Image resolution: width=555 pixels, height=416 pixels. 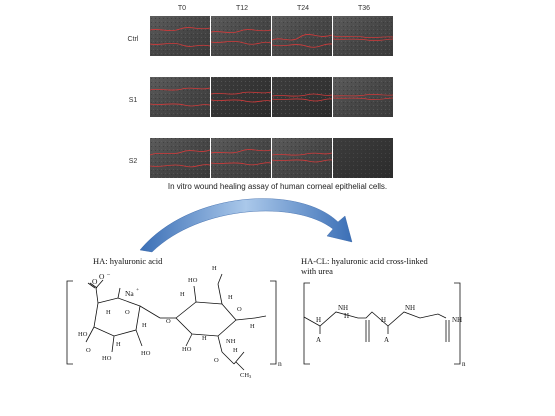 What do you see at coordinates (383, 320) in the screenshot?
I see `hacl-label-h2: H` at bounding box center [383, 320].